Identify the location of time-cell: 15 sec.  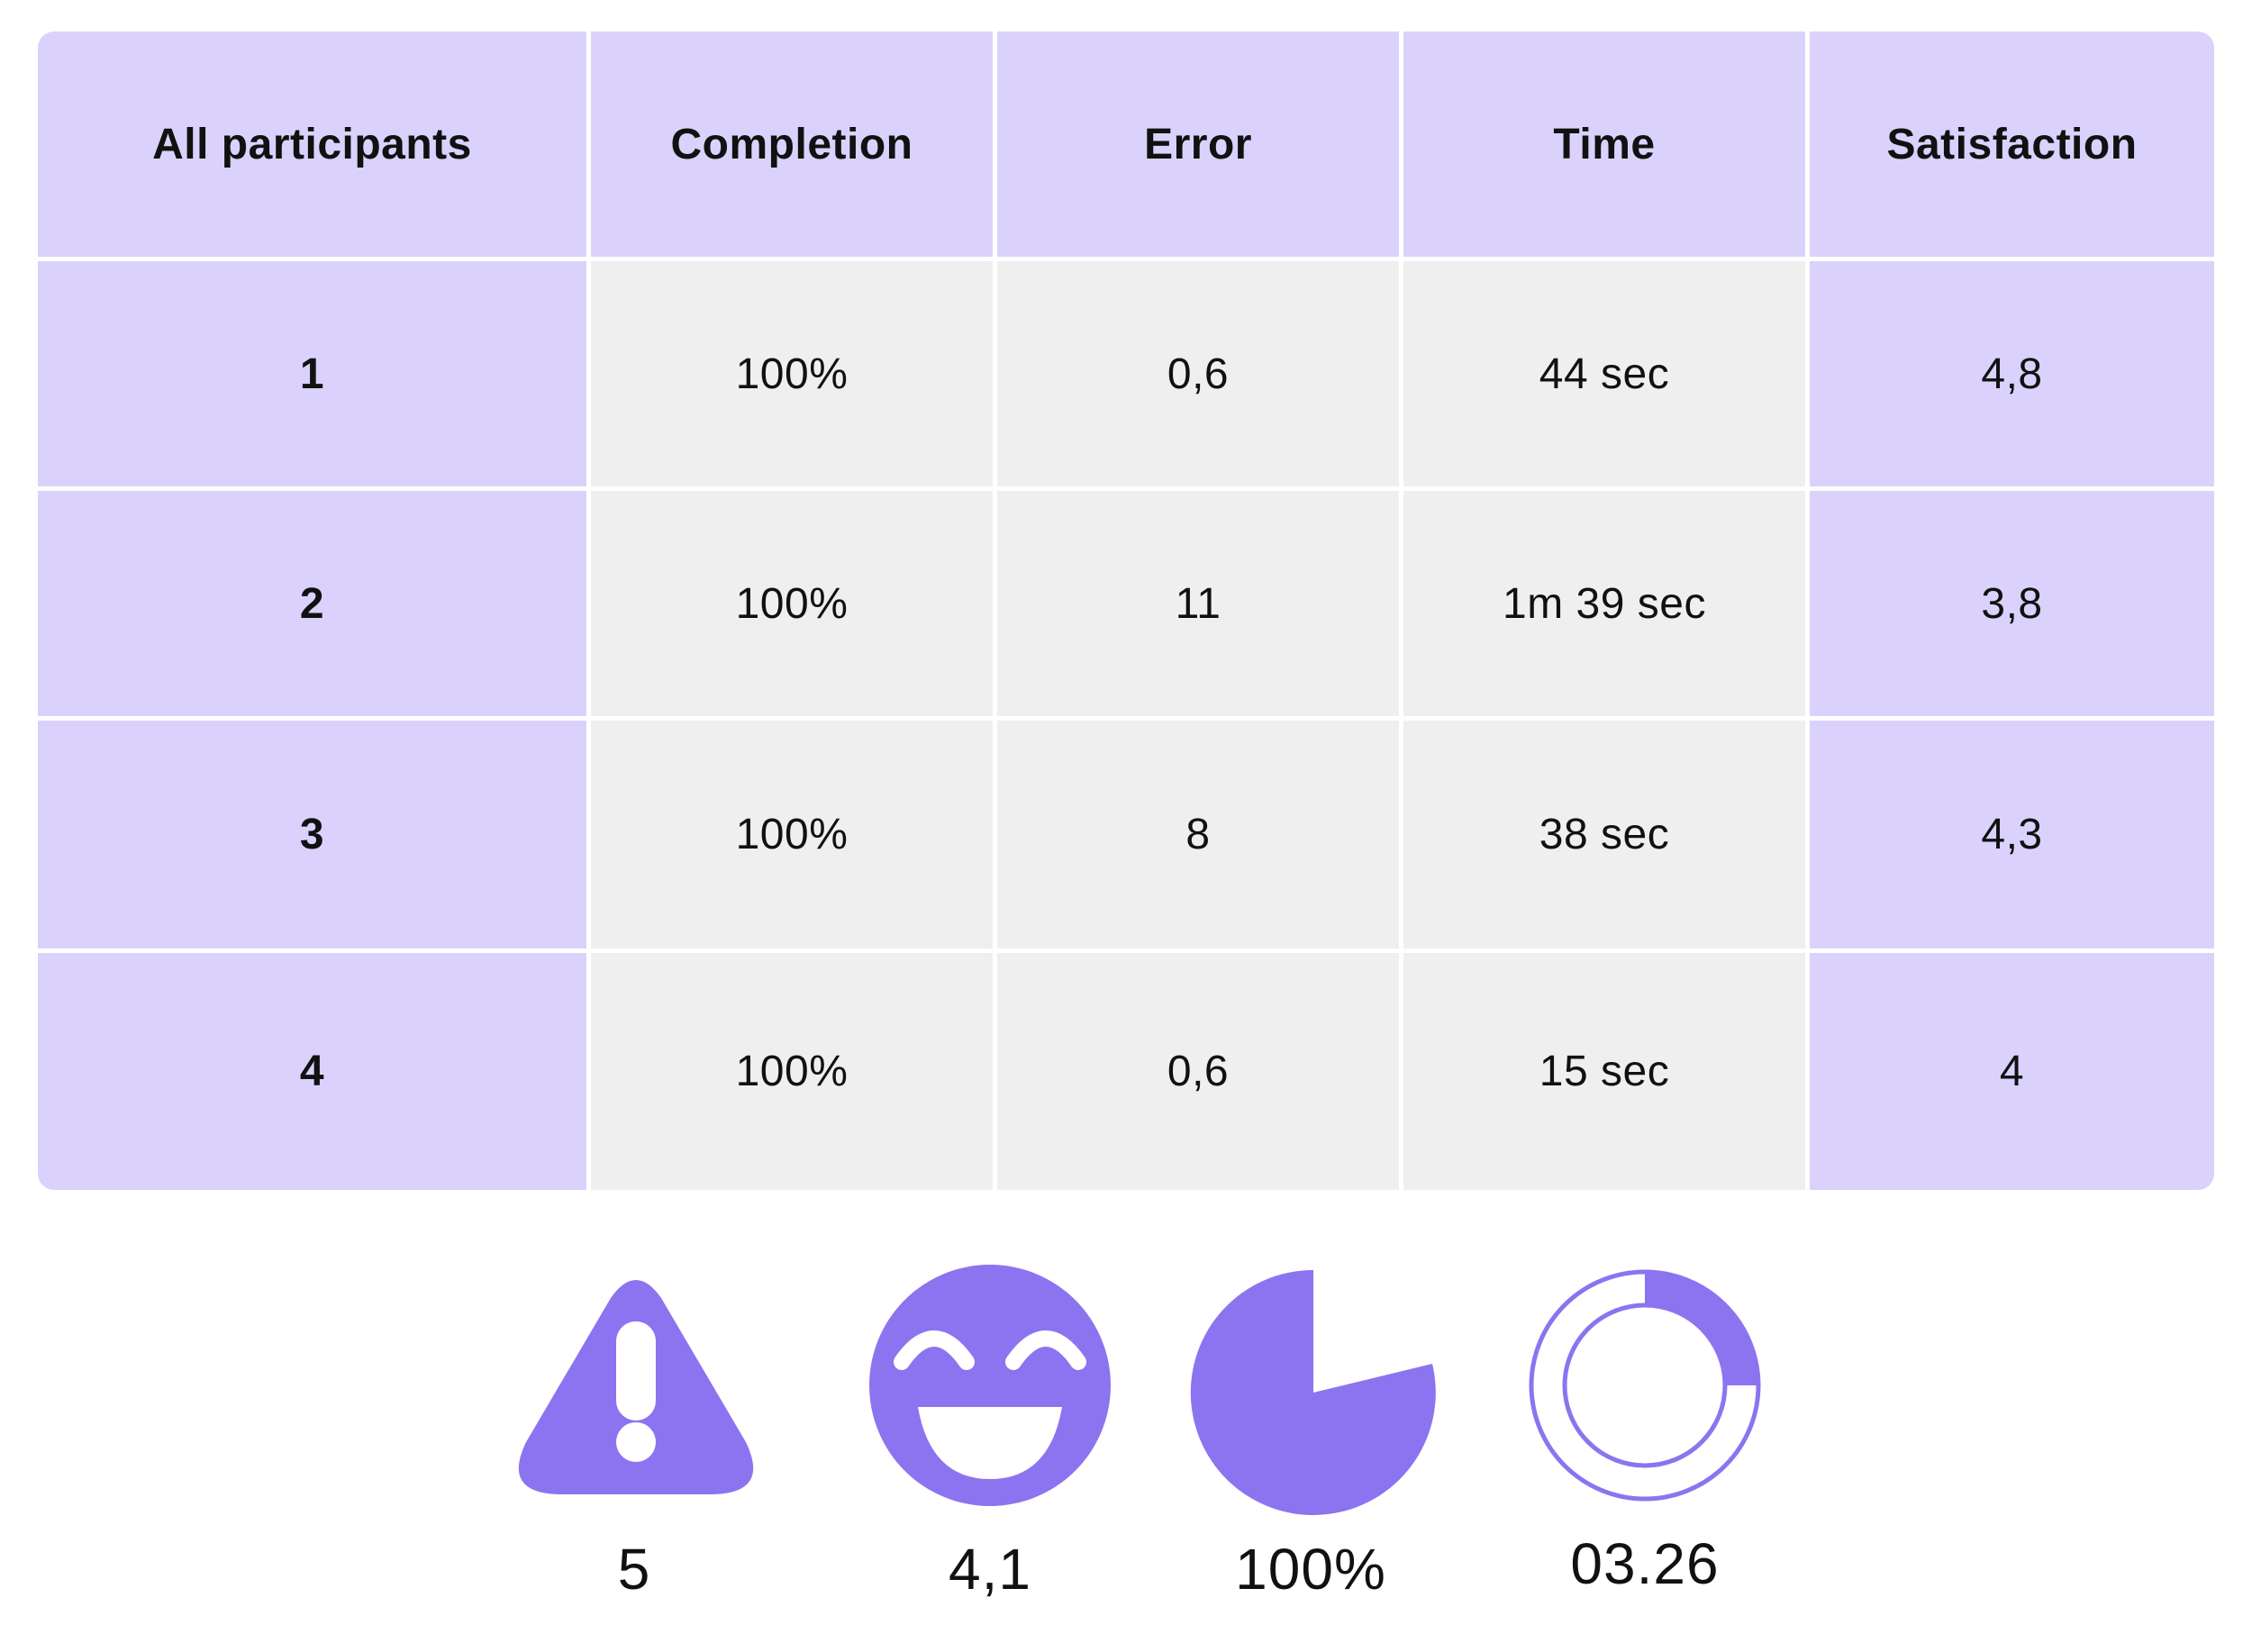
(1606, 1071).